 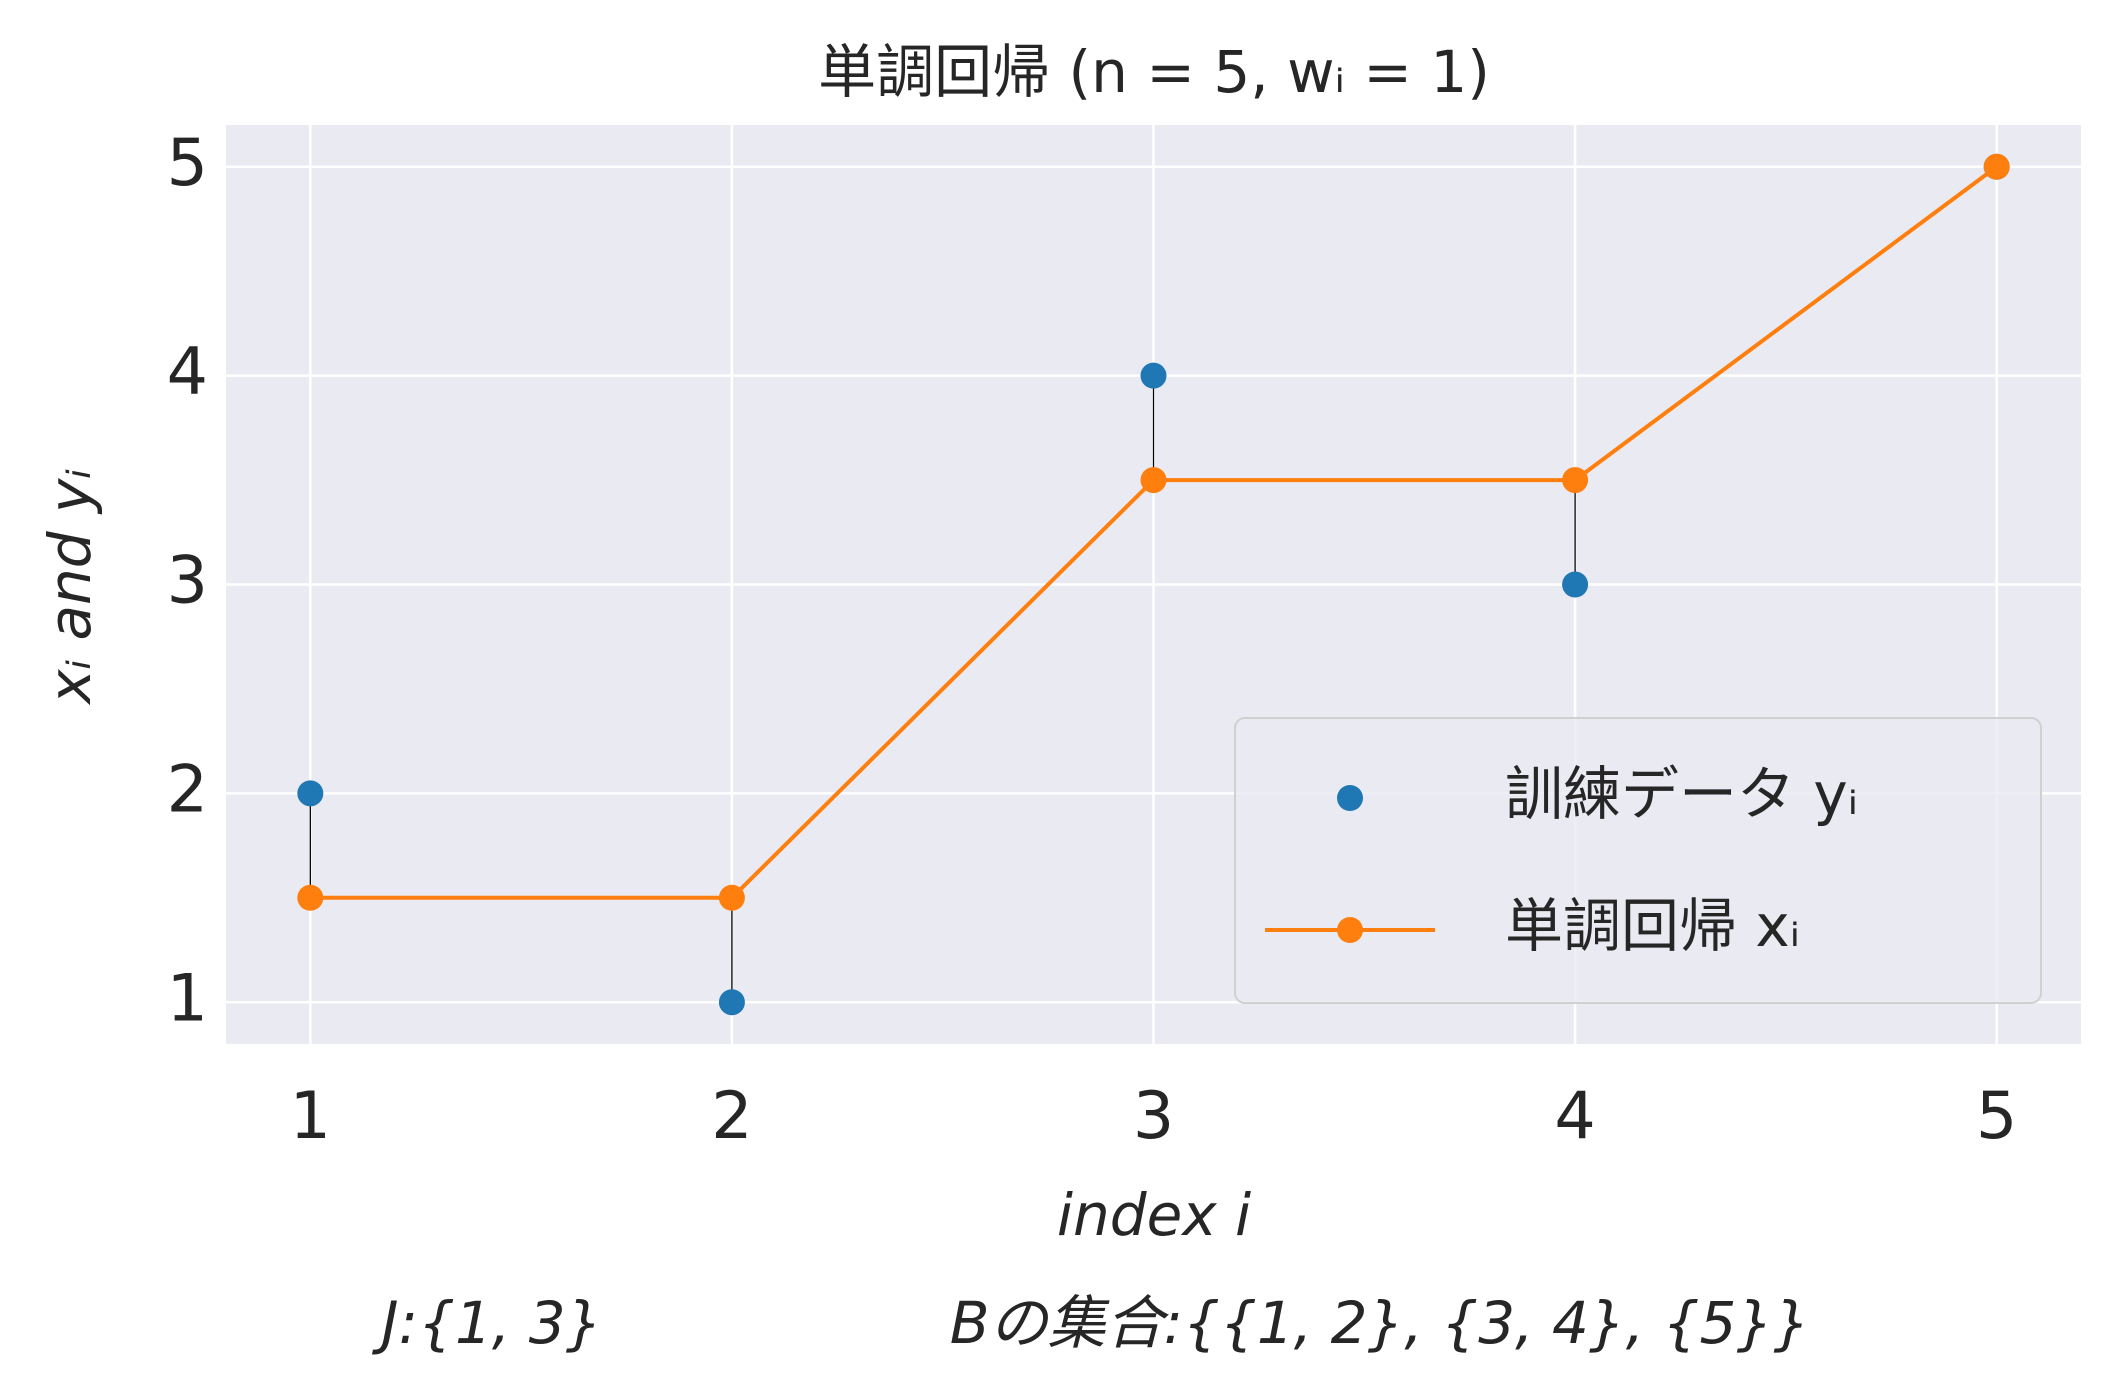 What do you see at coordinates (187, 998) in the screenshot?
I see `y-tick-label: 1` at bounding box center [187, 998].